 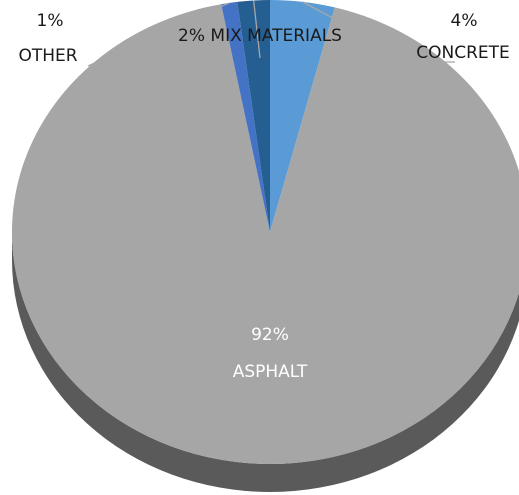 I want to click on label-mix-materials: 2% MIX MATERIALS, so click(x=260, y=36).